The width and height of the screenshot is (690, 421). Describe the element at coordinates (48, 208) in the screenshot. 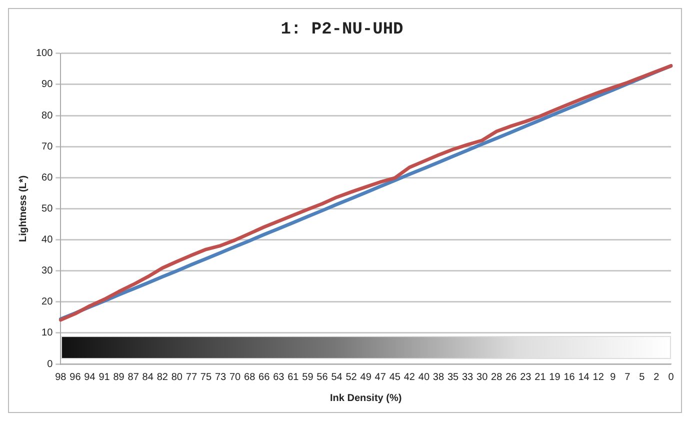

I see `y-tick-label: 50` at that location.